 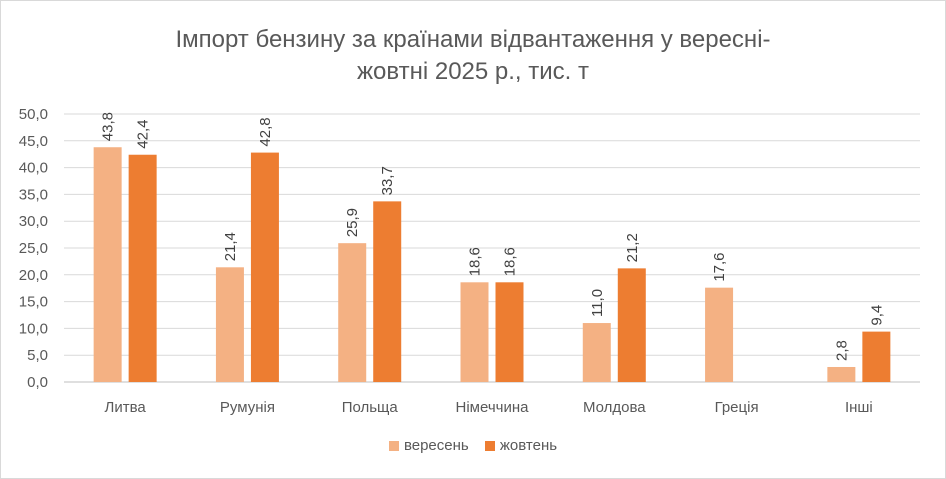 I want to click on y-tick-label: 50,0, so click(x=33, y=114).